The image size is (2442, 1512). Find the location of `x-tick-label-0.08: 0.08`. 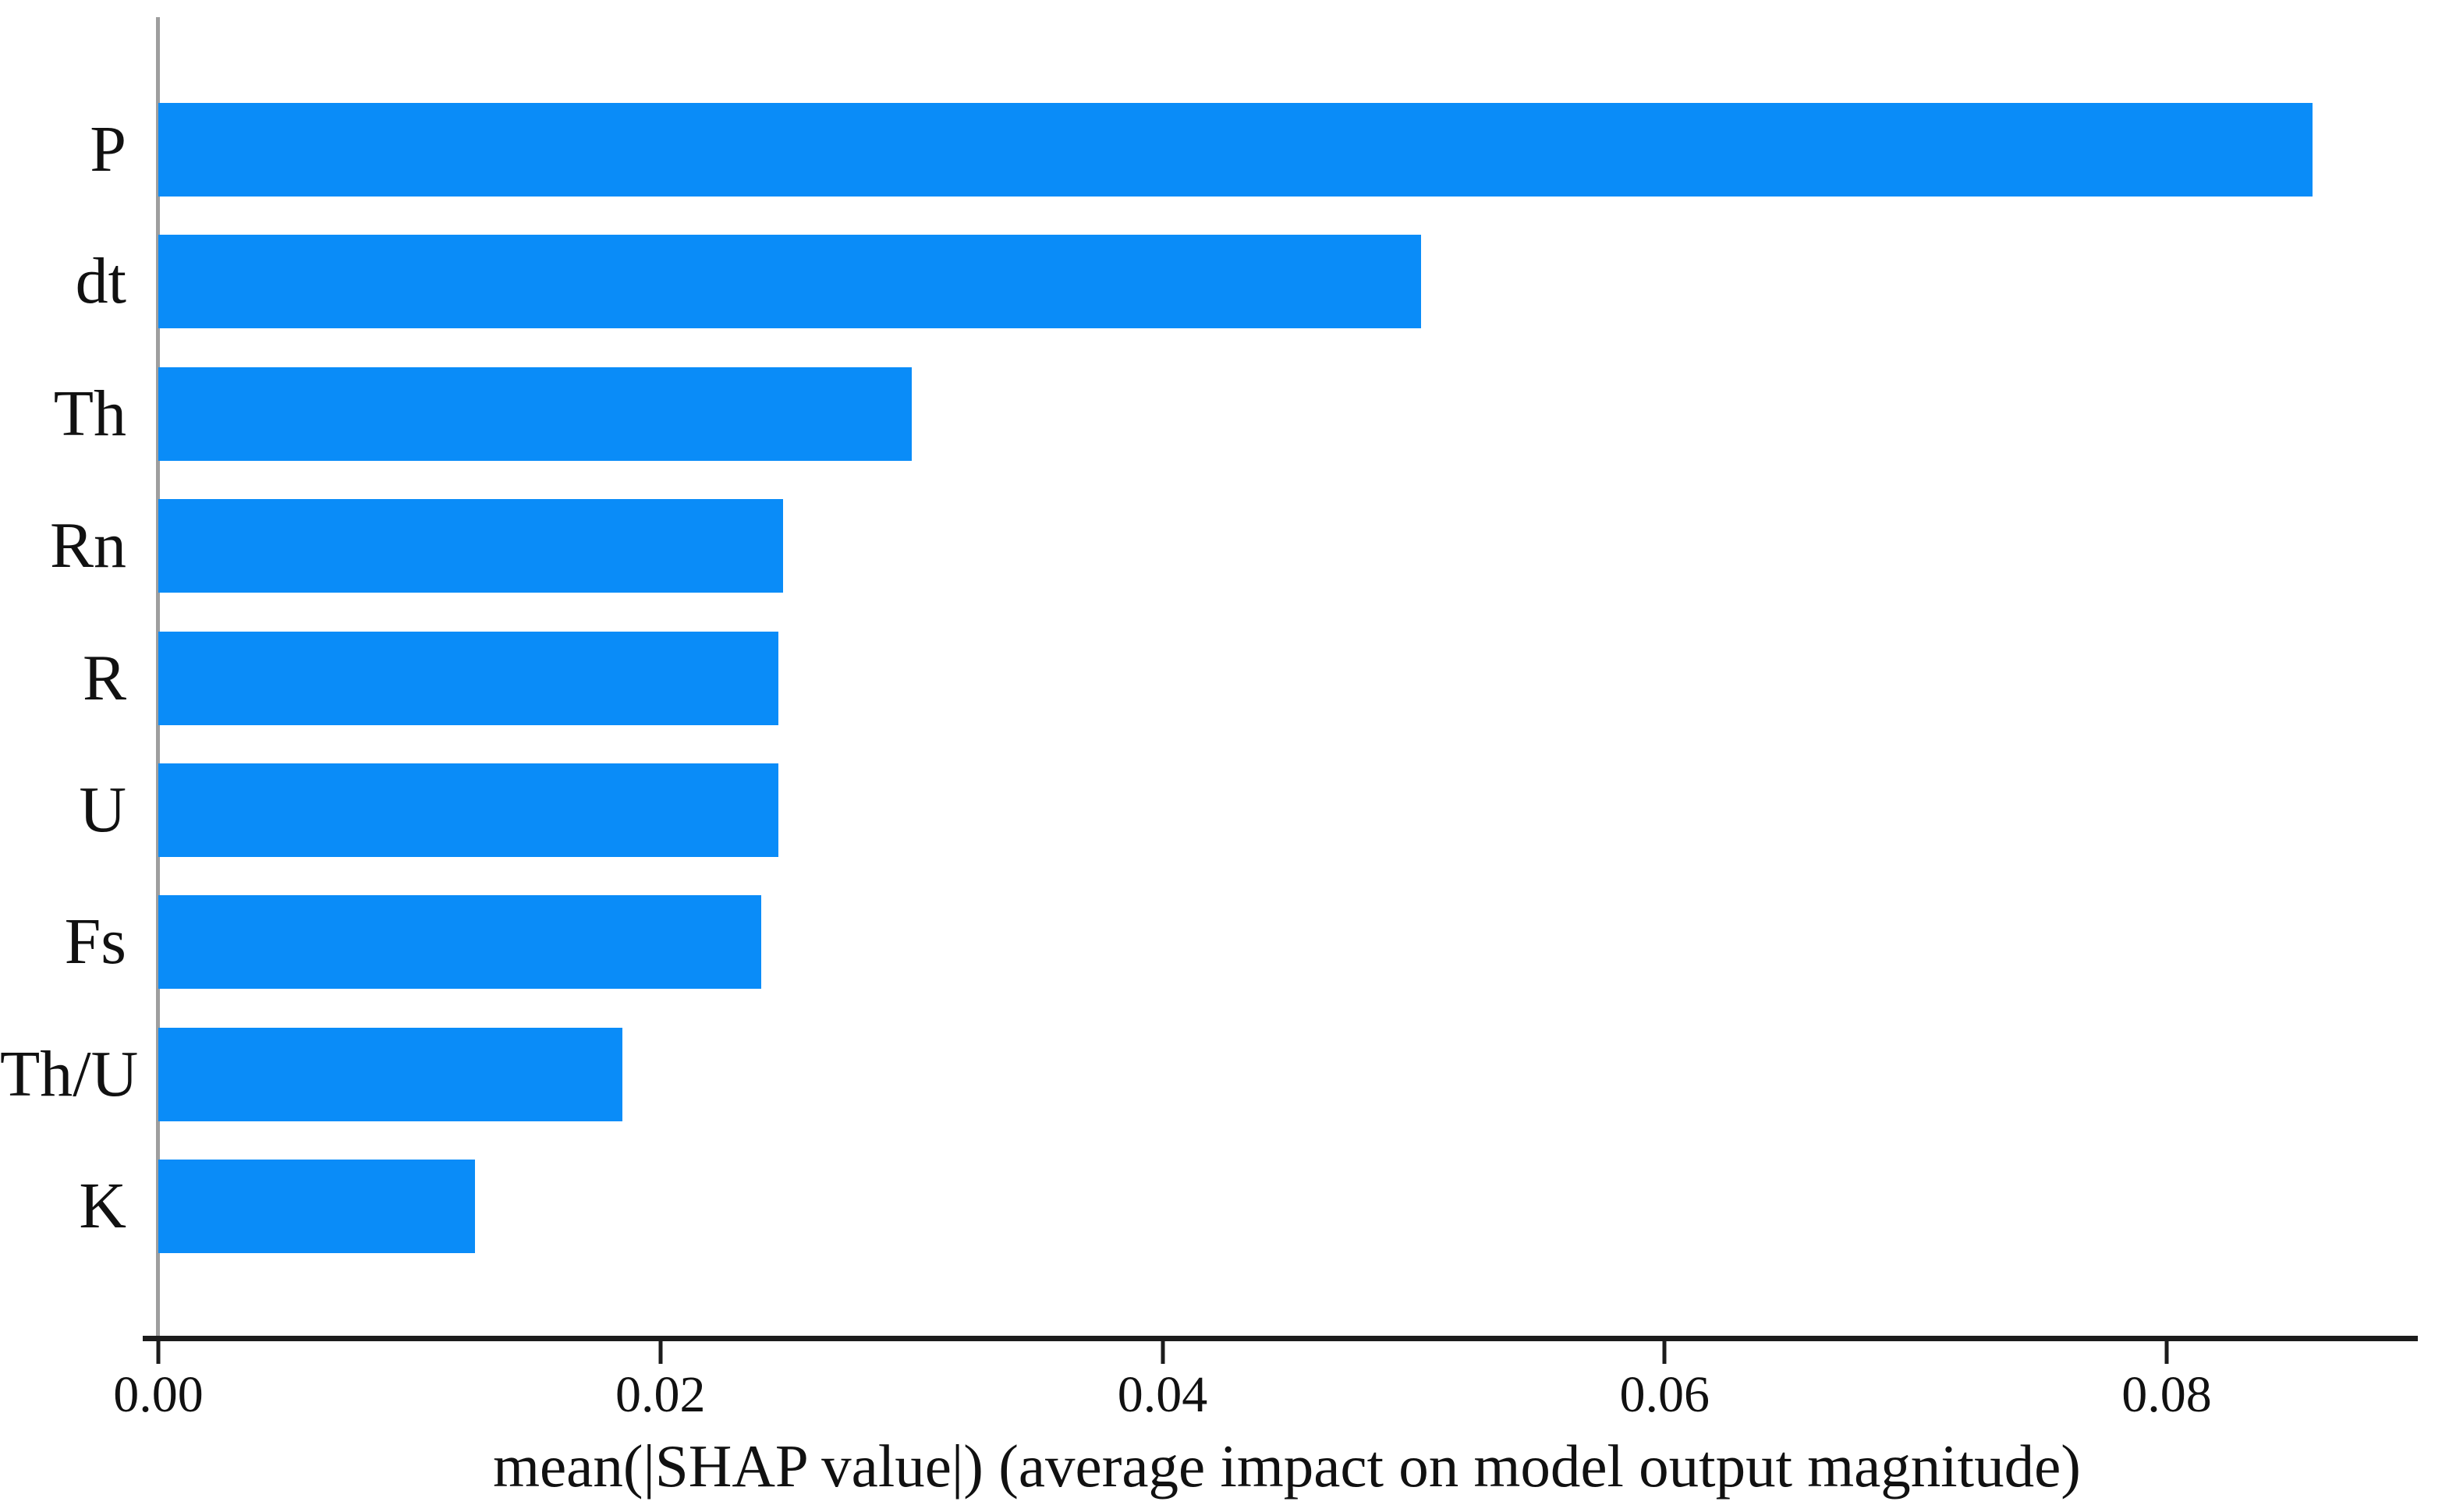

x-tick-label-0.08: 0.08 is located at coordinates (2166, 1394).